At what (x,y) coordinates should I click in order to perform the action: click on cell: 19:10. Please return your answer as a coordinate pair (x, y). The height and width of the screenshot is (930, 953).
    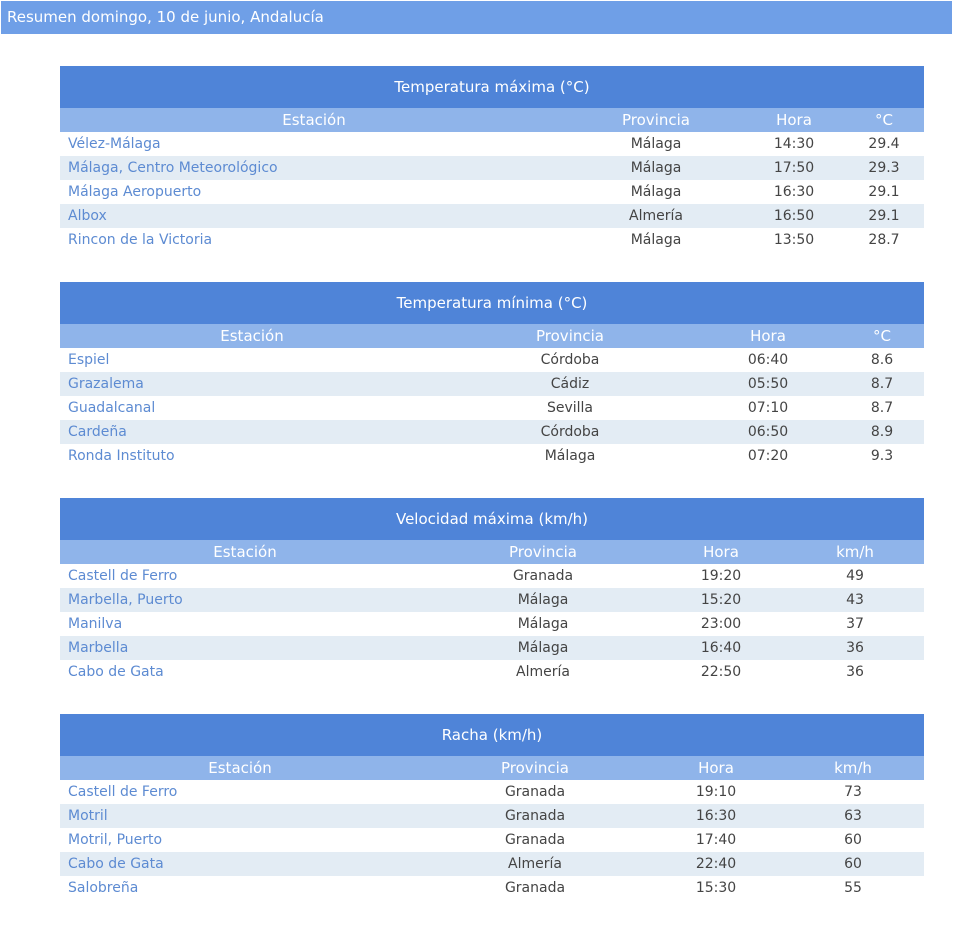
    Looking at the image, I should click on (716, 792).